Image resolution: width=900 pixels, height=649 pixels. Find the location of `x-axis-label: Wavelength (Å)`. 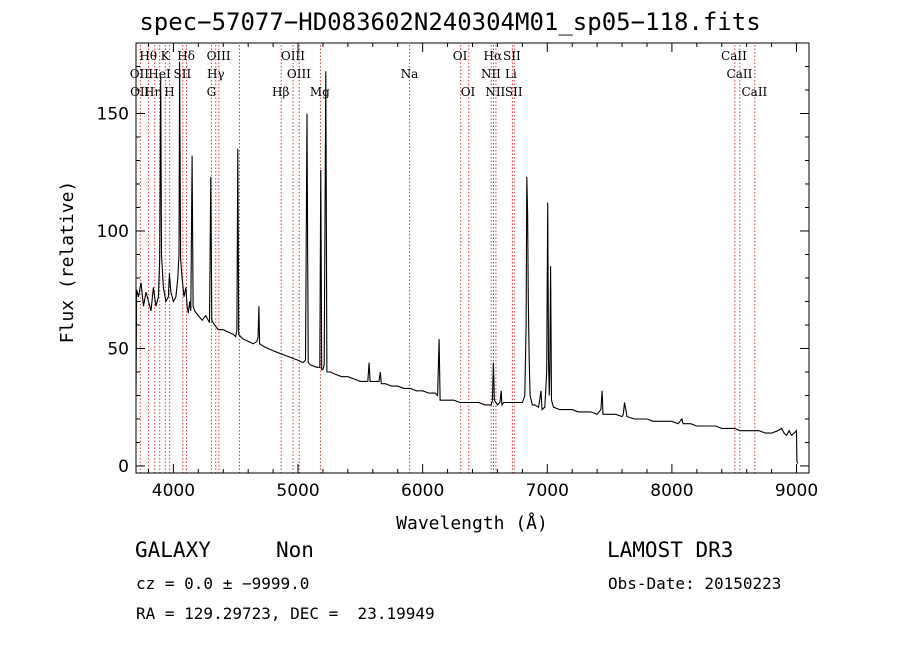

x-axis-label: Wavelength (Å) is located at coordinates (472, 523).